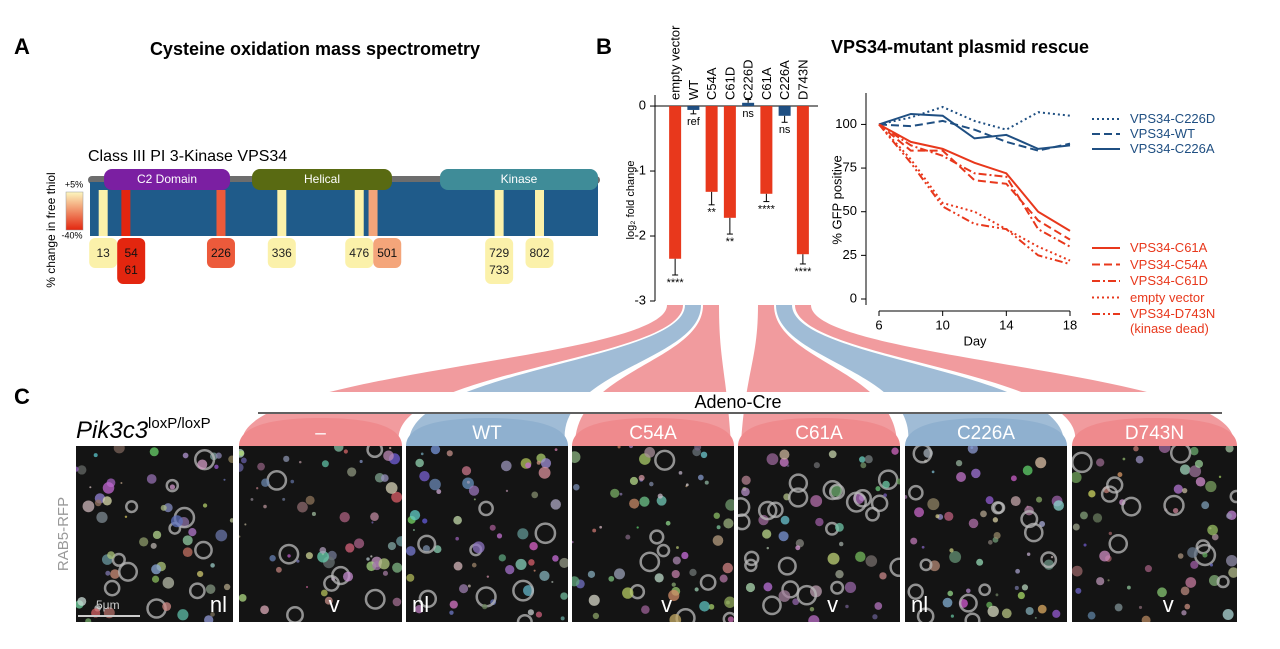 This screenshot has width=1280, height=649. What do you see at coordinates (1169, 264) in the screenshot?
I see `legend-label: VPS34-C54A` at bounding box center [1169, 264].